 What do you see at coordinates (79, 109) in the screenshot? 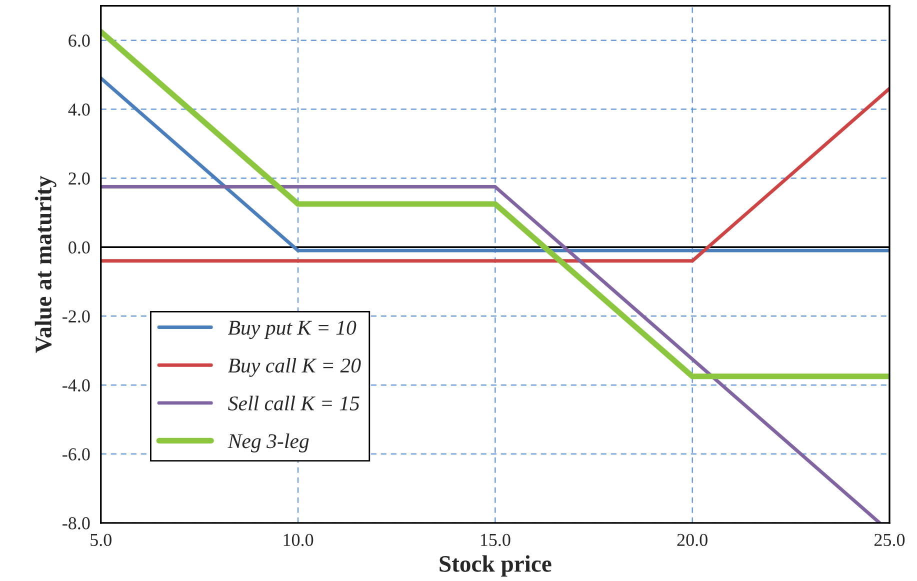
I see `y-tick-label: 4.0` at bounding box center [79, 109].